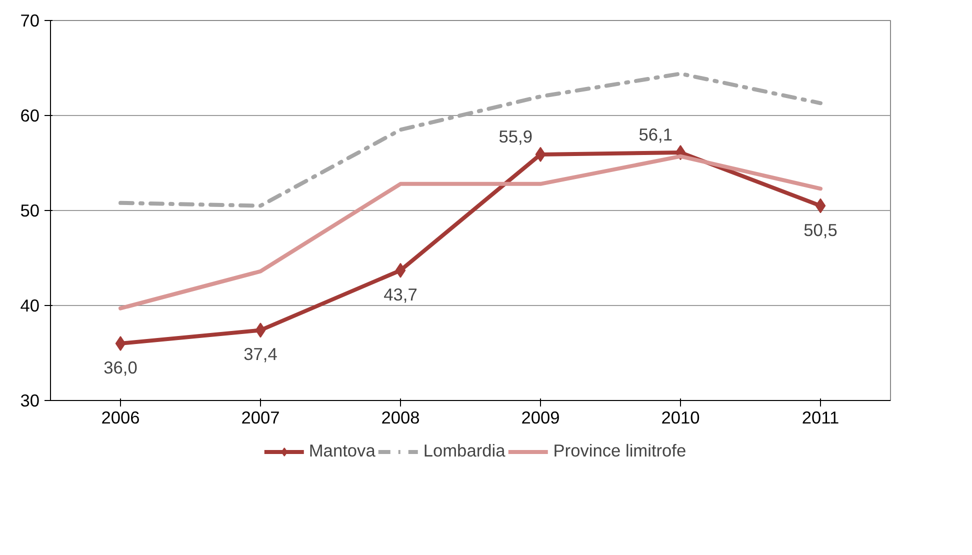  Describe the element at coordinates (515, 136) in the screenshot. I see `data-label: 55,9` at that location.